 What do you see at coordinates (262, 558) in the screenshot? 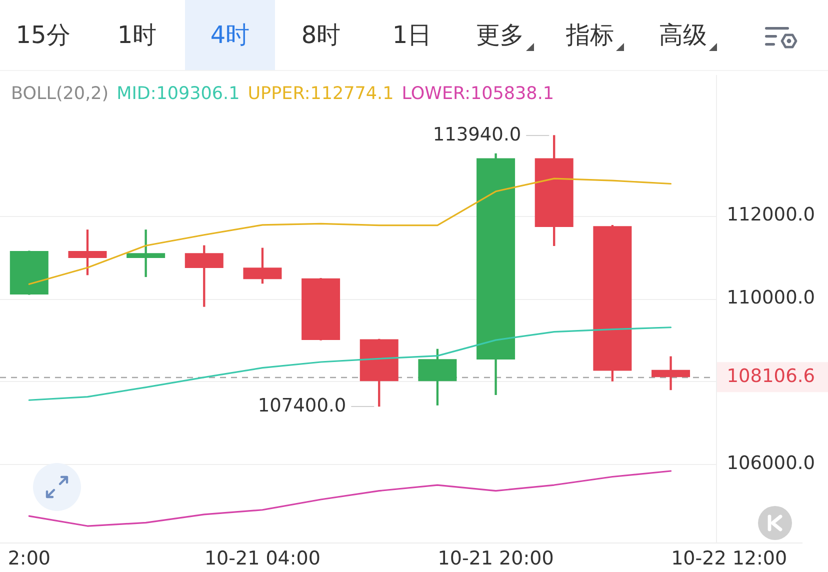
I see `x-tick-label: 10-21 04:00` at bounding box center [262, 558].